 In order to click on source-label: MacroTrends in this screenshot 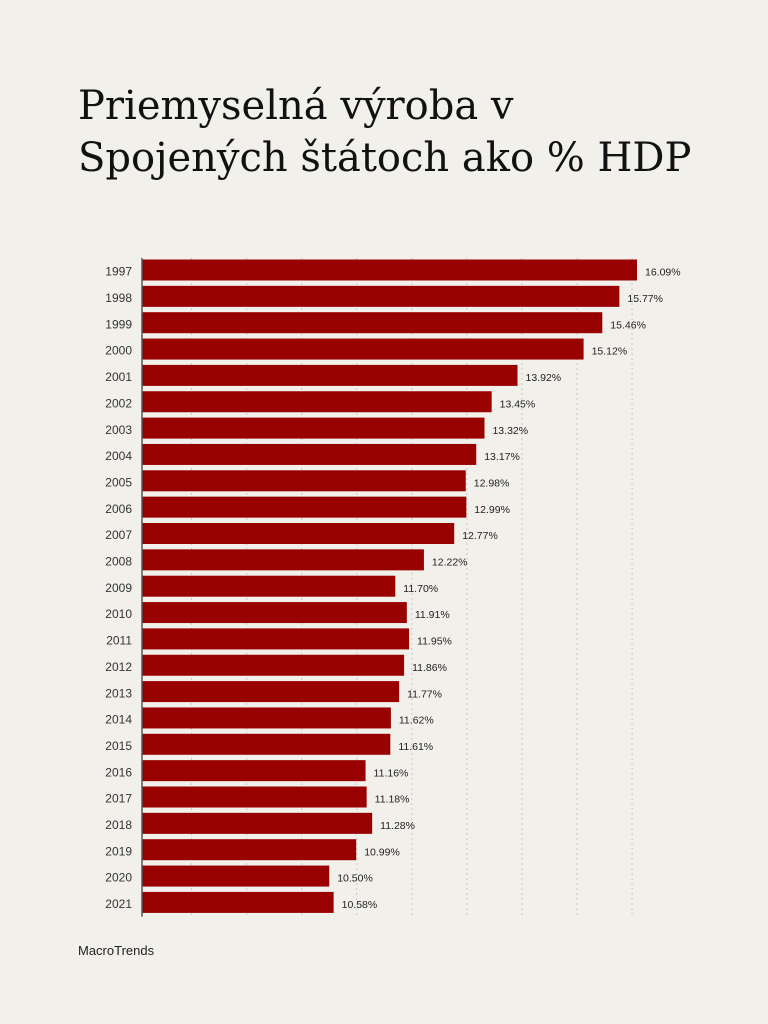, I will do `click(116, 950)`.